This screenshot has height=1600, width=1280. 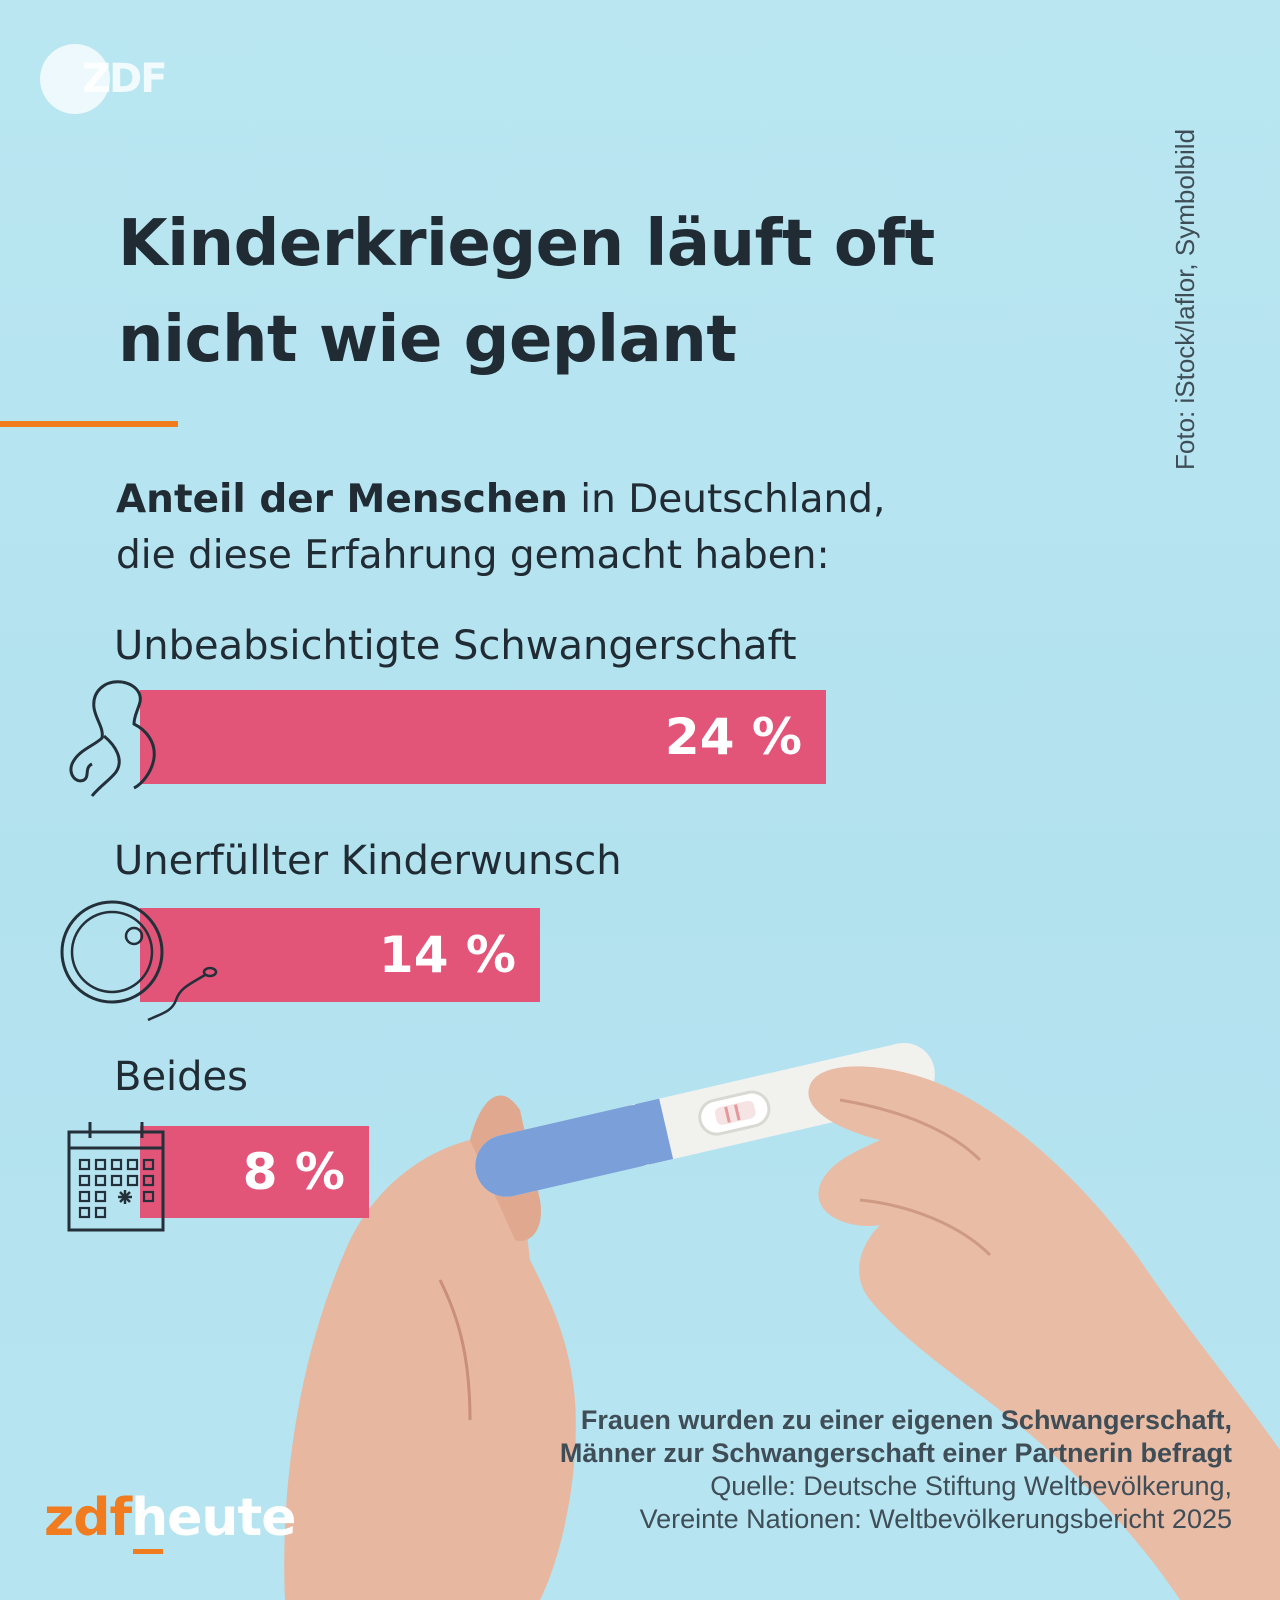 What do you see at coordinates (342, 499) in the screenshot?
I see `subtitle-bold: Anteil der Menschen` at bounding box center [342, 499].